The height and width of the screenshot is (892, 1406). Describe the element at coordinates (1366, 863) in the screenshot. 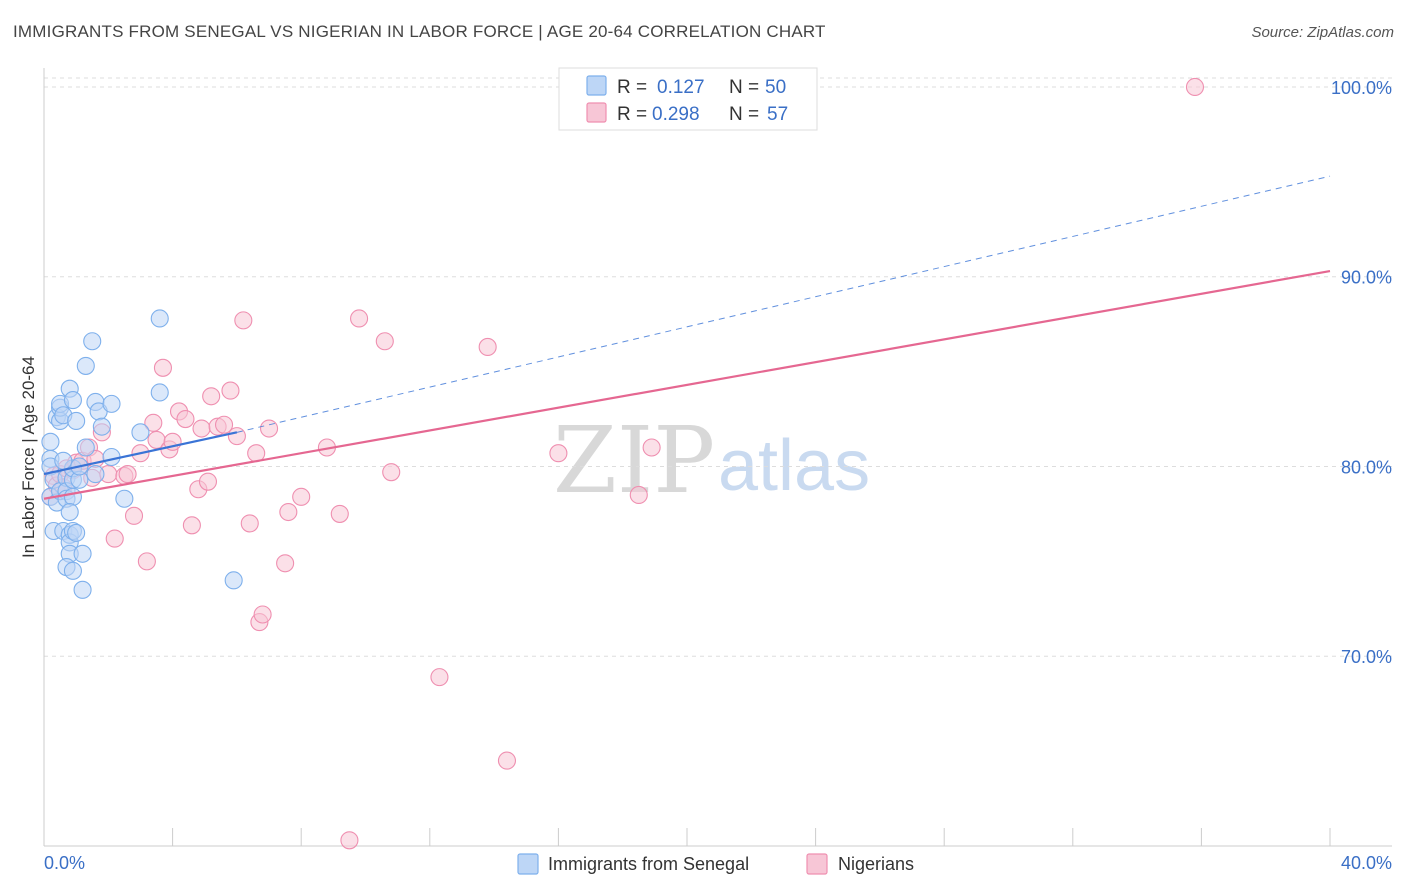

I see `x-tick-label-max: 40.0%` at that location.